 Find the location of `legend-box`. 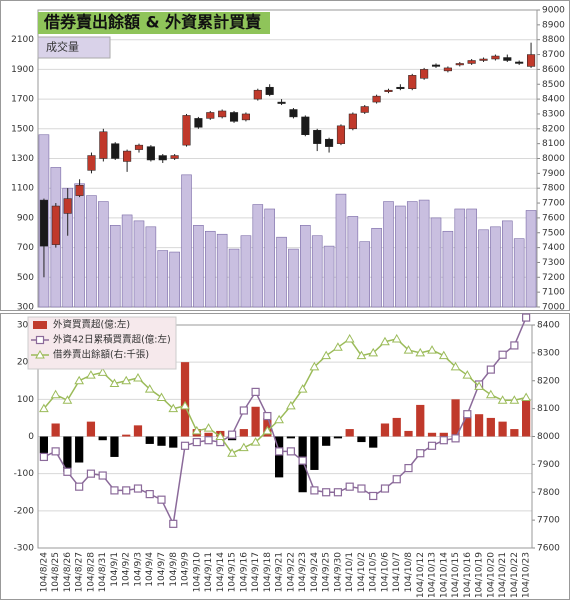

legend-box is located at coordinates (74, 47).